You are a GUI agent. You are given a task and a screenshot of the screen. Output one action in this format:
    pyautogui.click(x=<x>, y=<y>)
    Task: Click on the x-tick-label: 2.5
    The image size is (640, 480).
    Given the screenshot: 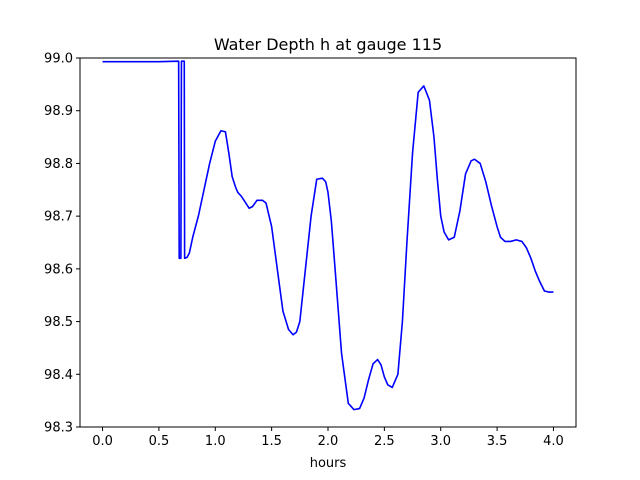 What is the action you would take?
    pyautogui.click(x=384, y=441)
    